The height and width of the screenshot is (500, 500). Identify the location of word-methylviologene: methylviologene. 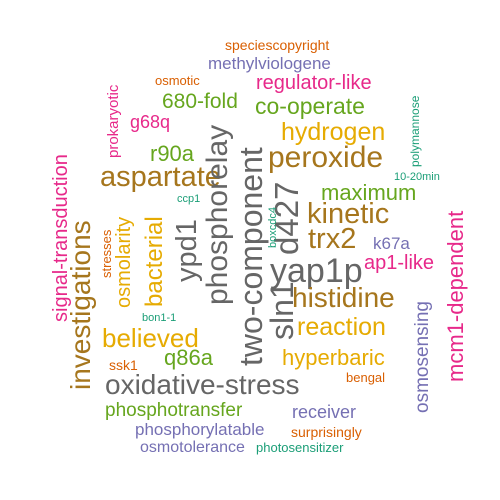
(269, 63).